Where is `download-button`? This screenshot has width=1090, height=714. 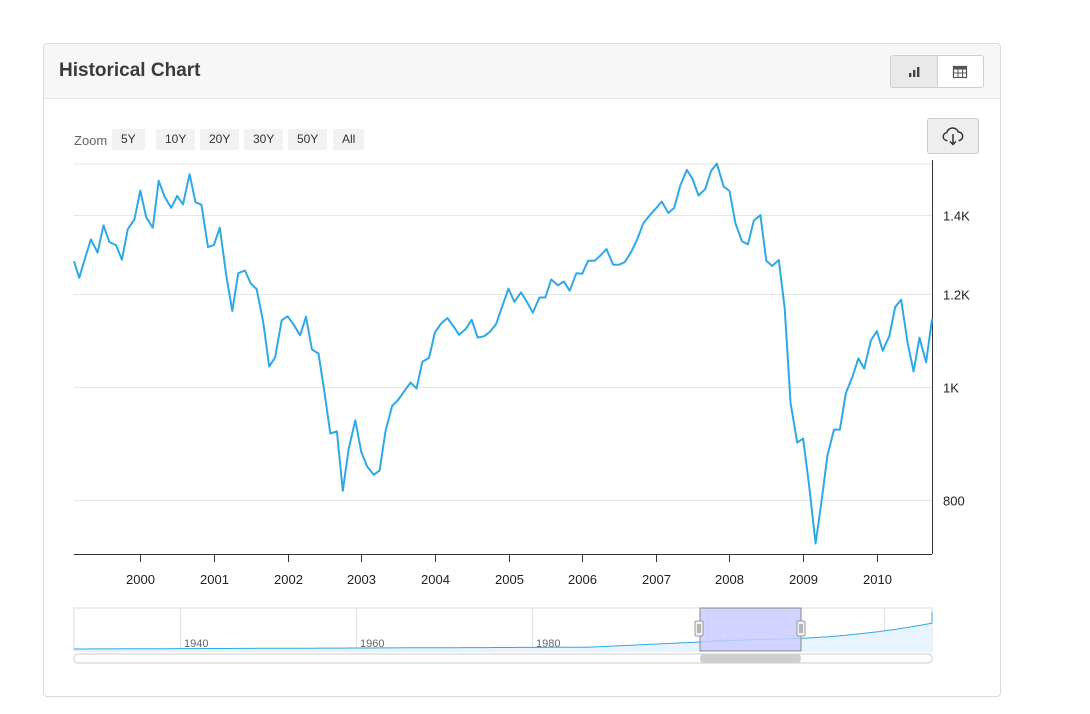 download-button is located at coordinates (953, 136).